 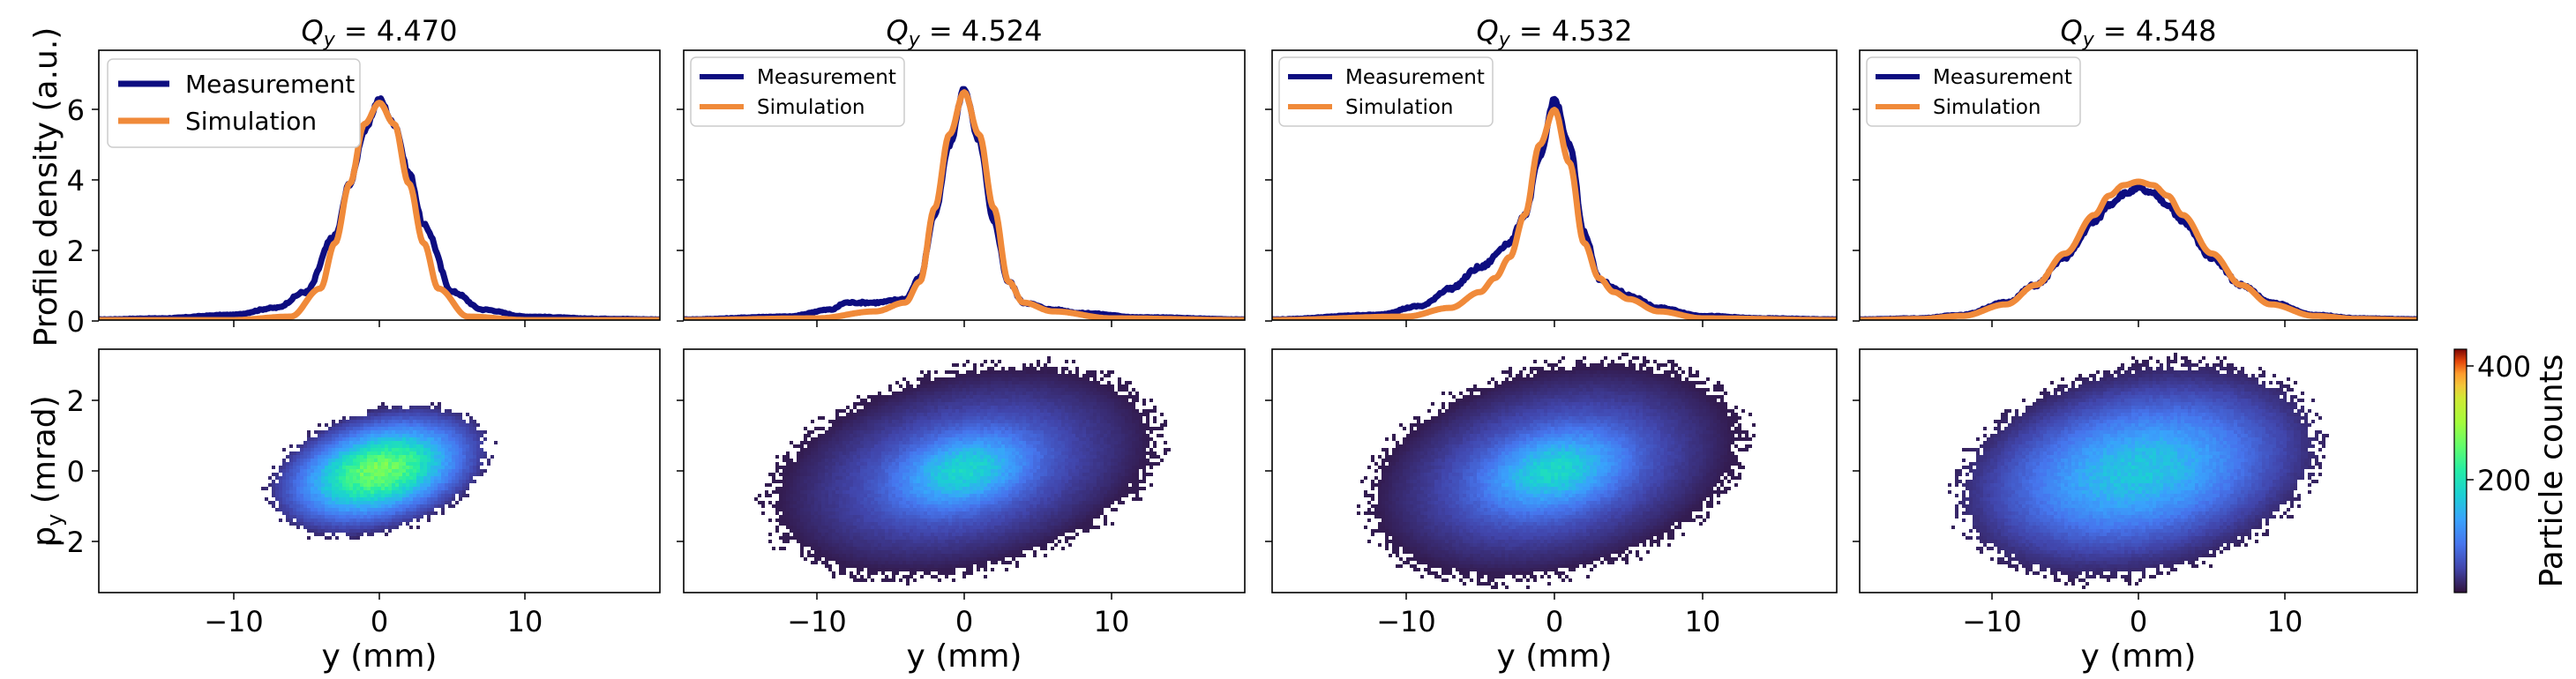 I want to click on y-ticks: 0 2 4 6, so click(x=83, y=216).